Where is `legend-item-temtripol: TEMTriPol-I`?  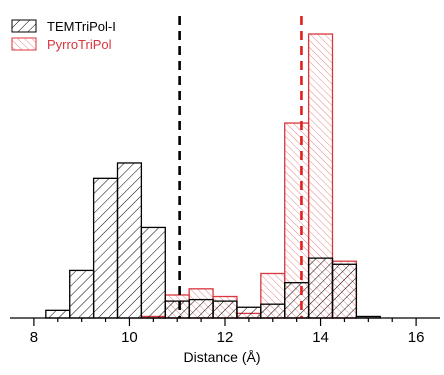 legend-item-temtripol: TEMTriPol-I is located at coordinates (63, 26).